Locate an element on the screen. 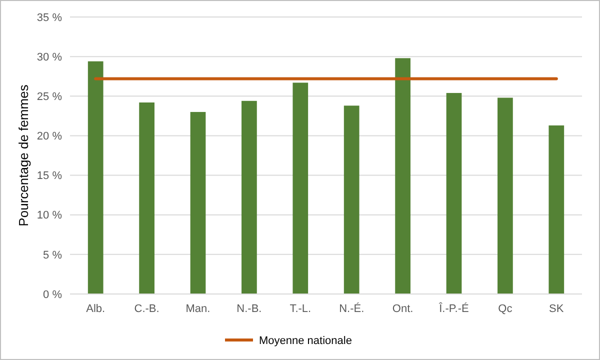 Image resolution: width=600 pixels, height=360 pixels. y-tick-label: 0 % is located at coordinates (52, 294).